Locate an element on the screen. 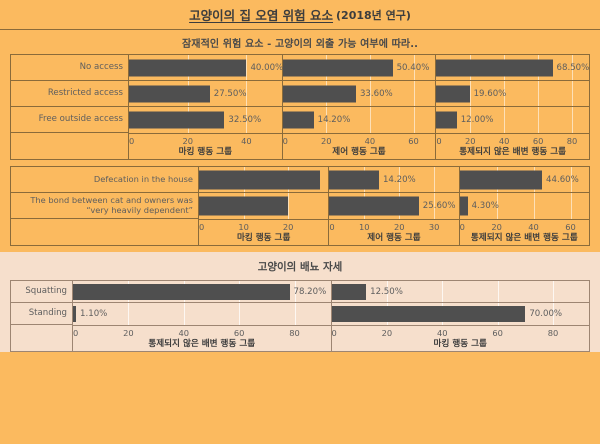 This screenshot has width=600, height=444. chart1-subtitle-bar: 잠재적인 위험 요소 - 고양이의 외출 가능 여부에 따라.. is located at coordinates (300, 42).